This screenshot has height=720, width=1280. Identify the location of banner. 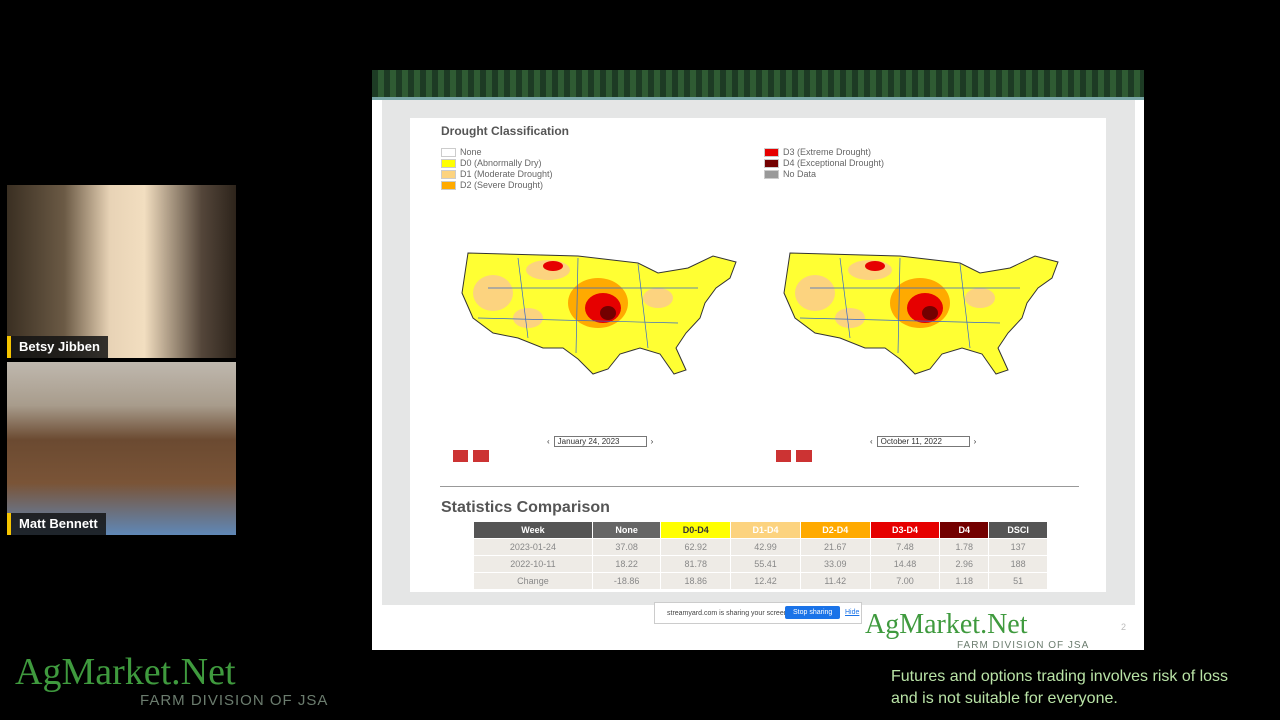
(758, 85).